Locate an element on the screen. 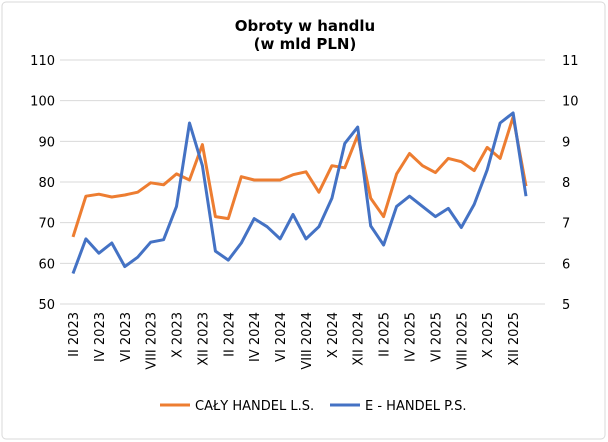  x-tick-label: X 2023 is located at coordinates (178, 335).